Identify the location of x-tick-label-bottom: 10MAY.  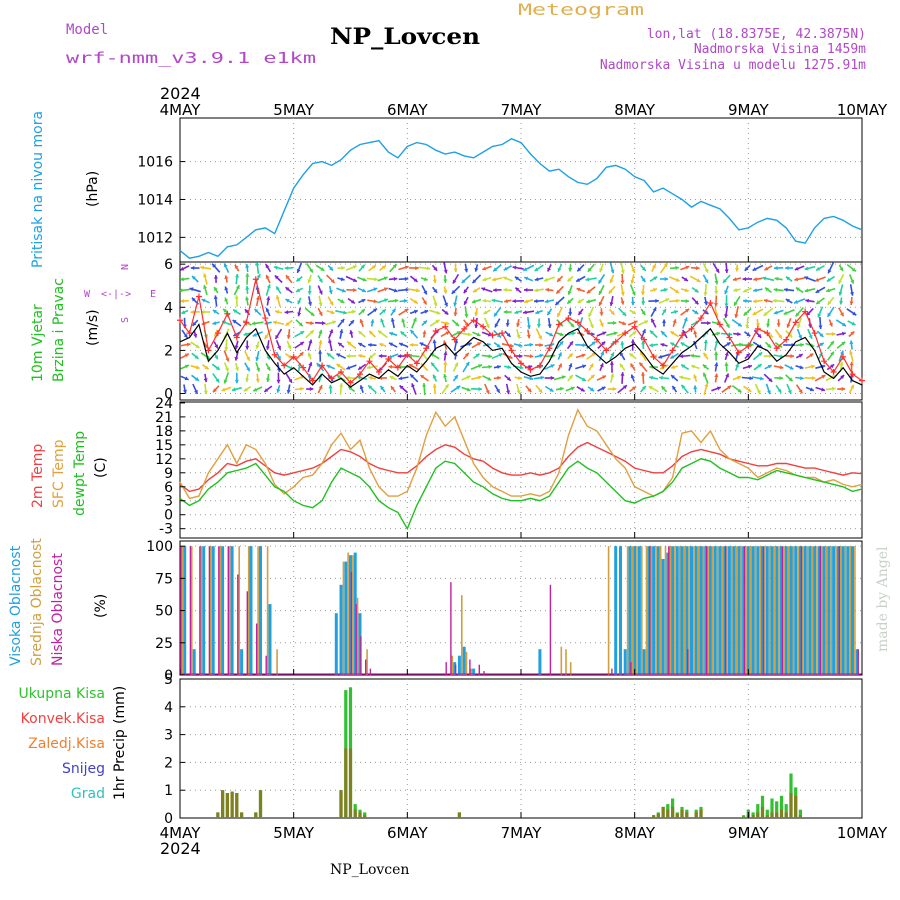
(862, 833).